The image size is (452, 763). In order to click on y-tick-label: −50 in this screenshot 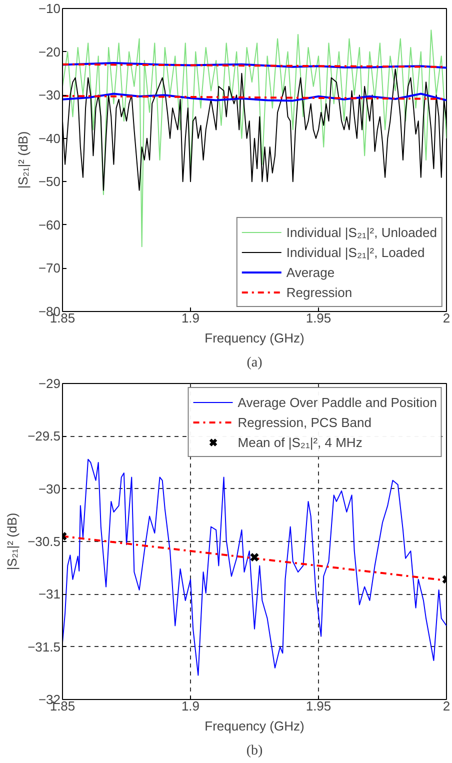, I will do `click(49, 182)`.